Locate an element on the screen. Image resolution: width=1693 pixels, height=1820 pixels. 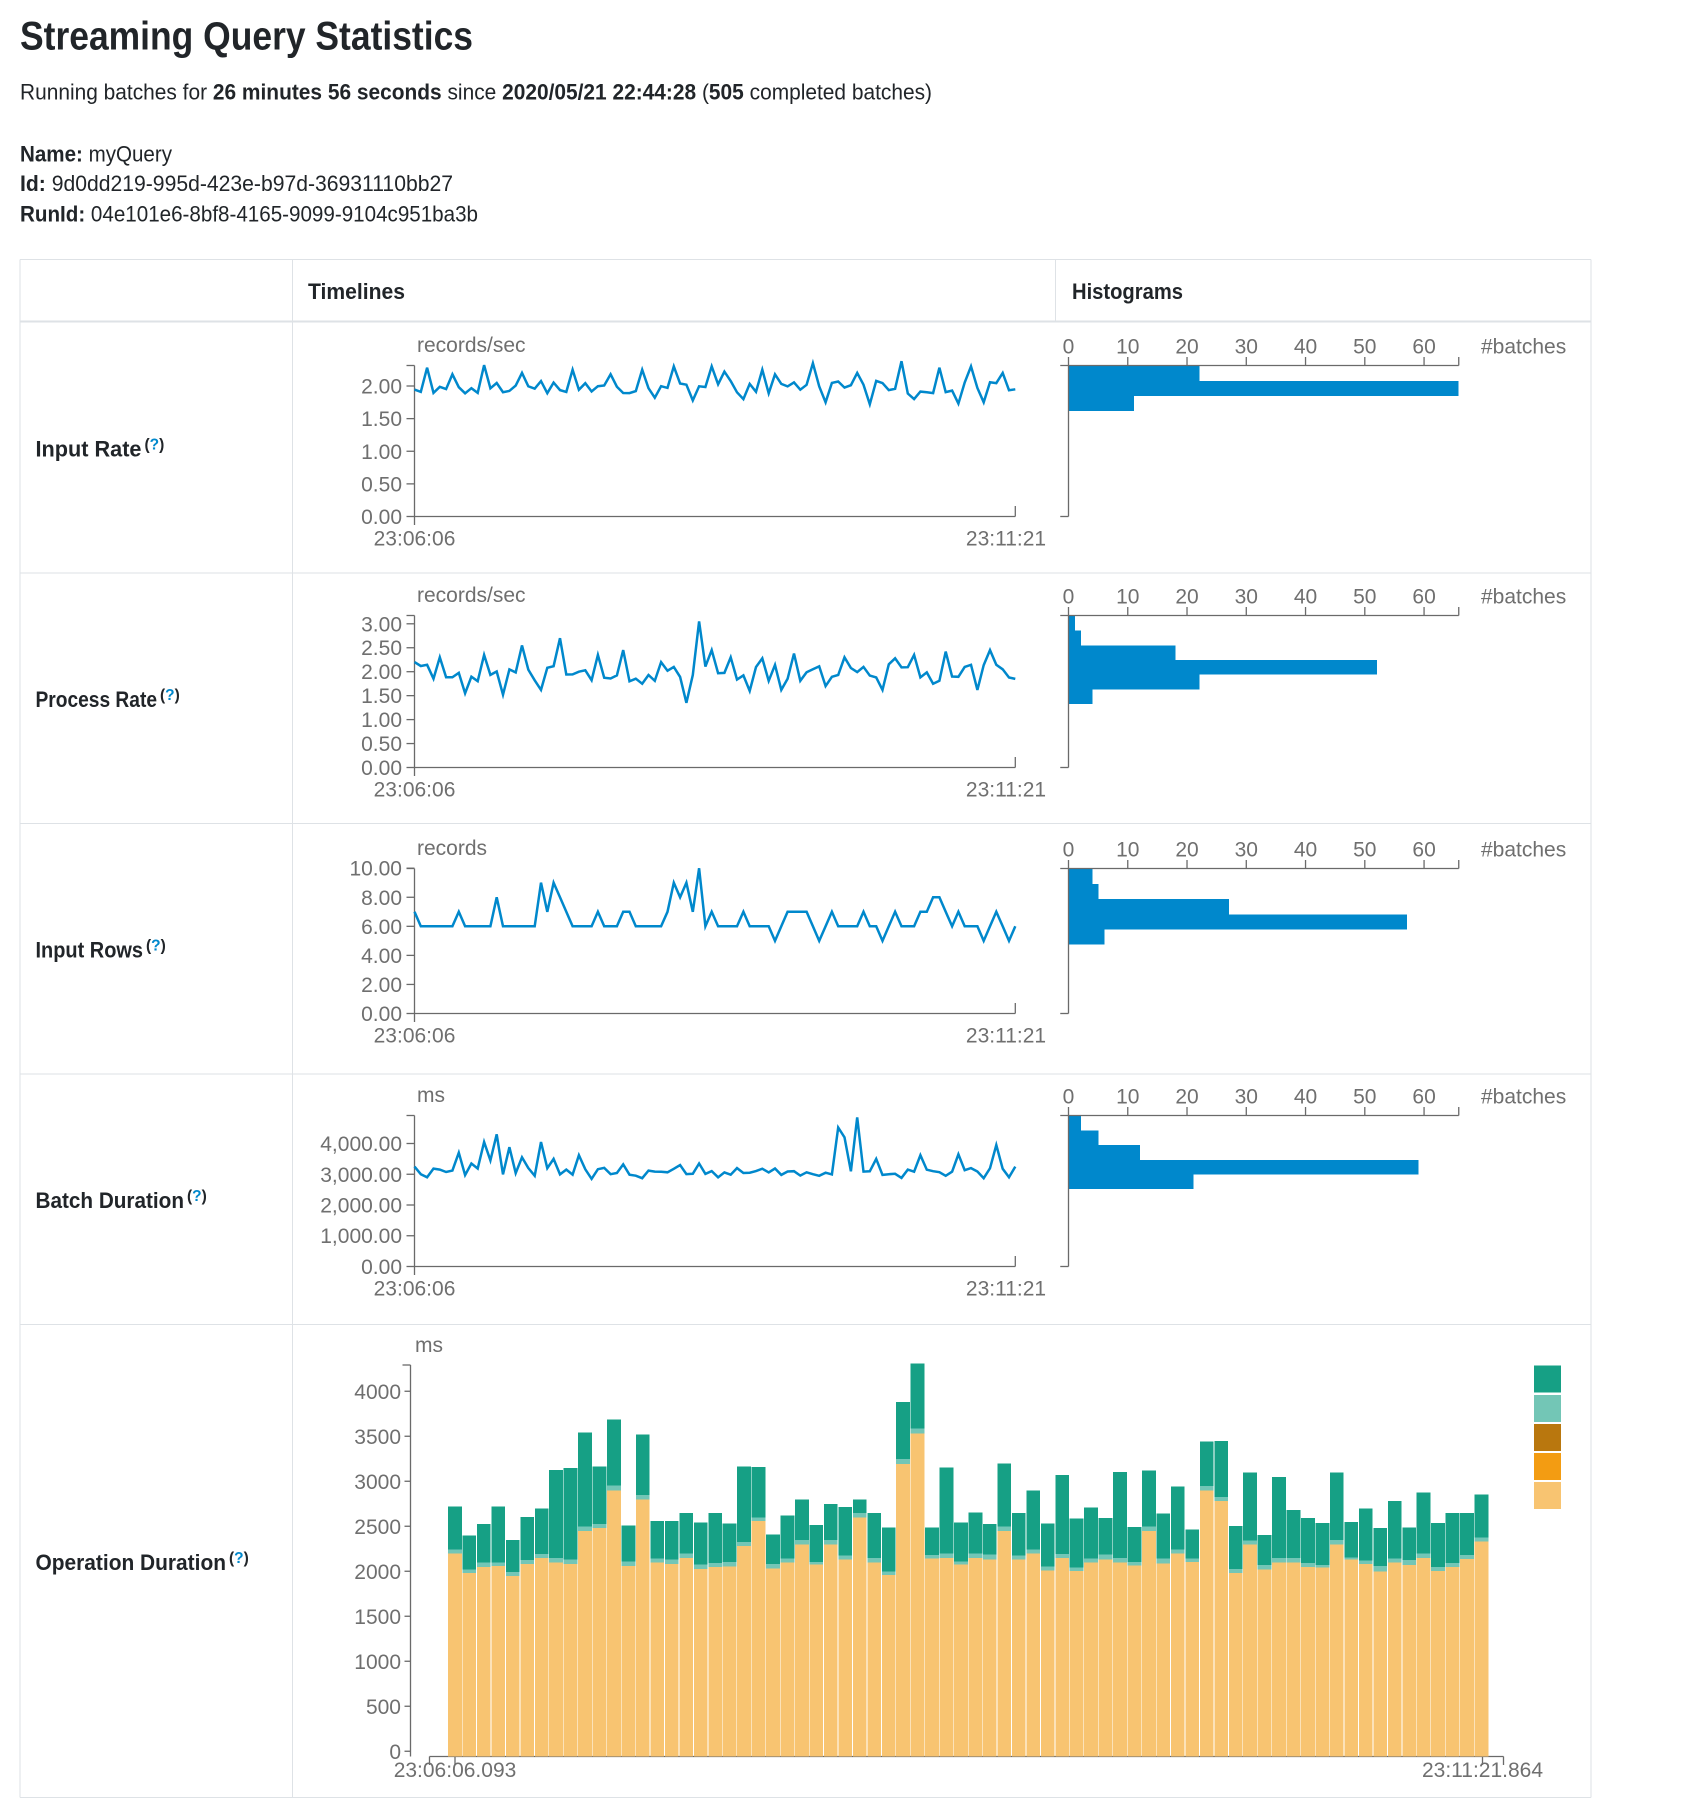
svg-text: 8.00 is located at coordinates (381, 898).